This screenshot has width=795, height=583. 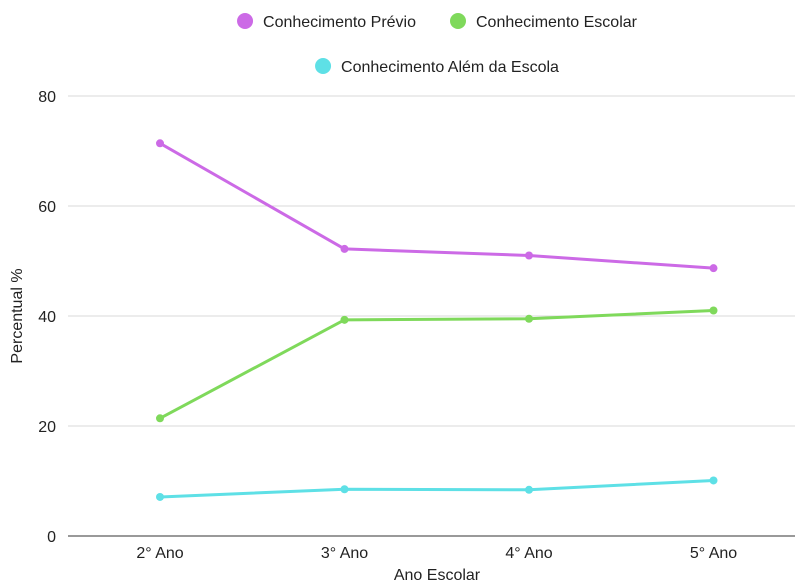 What do you see at coordinates (528, 553) in the screenshot?
I see `x-tick-label: 4° Ano` at bounding box center [528, 553].